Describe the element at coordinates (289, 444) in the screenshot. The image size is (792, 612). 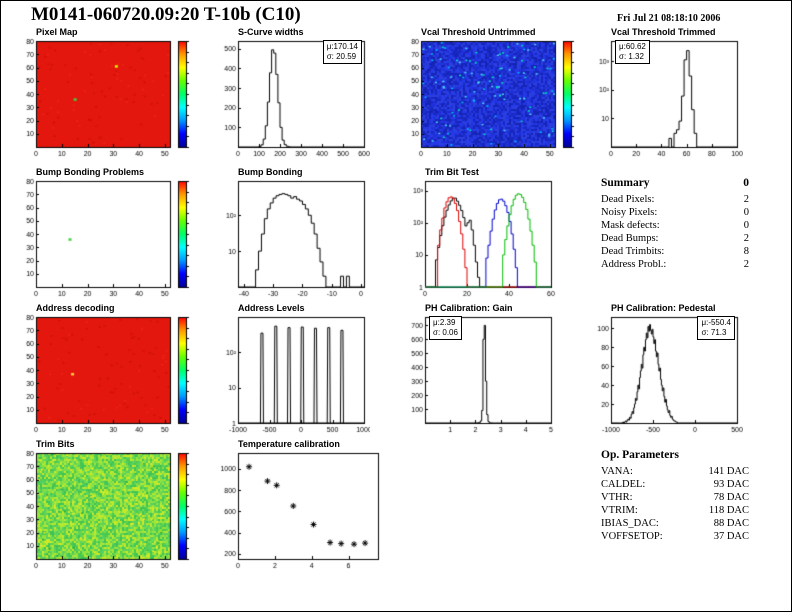
I see `temperature-title: Temperature calibration` at that location.